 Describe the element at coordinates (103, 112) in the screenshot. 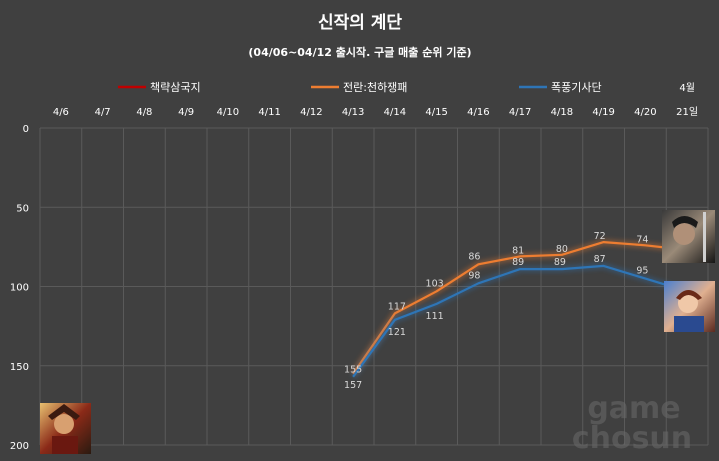

I see `x-tick-label: 4/7` at that location.